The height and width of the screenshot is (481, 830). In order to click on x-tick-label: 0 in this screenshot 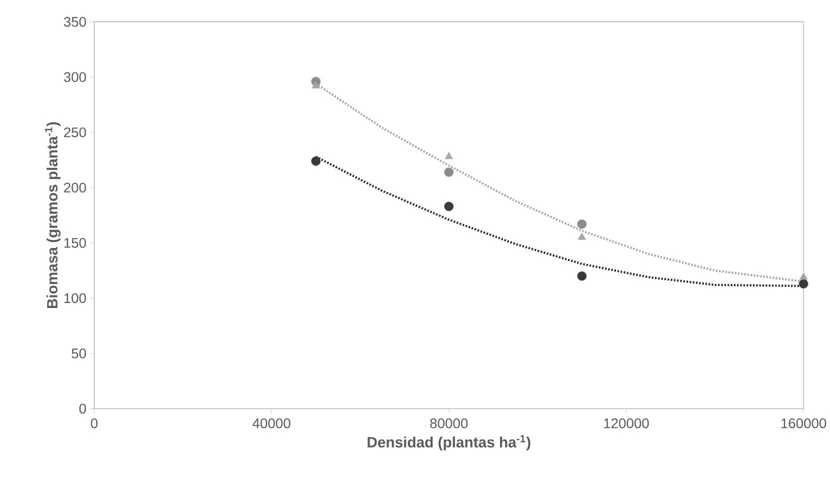, I will do `click(94, 423)`.